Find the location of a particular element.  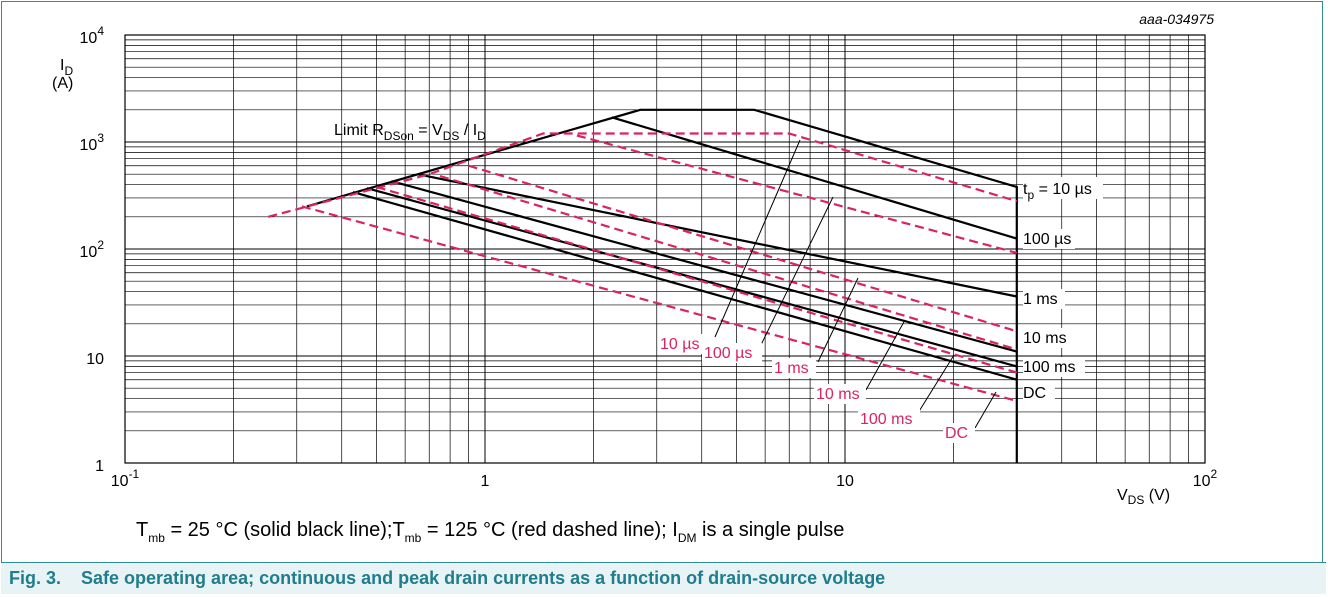

red-label-dc: DC is located at coordinates (956, 433).